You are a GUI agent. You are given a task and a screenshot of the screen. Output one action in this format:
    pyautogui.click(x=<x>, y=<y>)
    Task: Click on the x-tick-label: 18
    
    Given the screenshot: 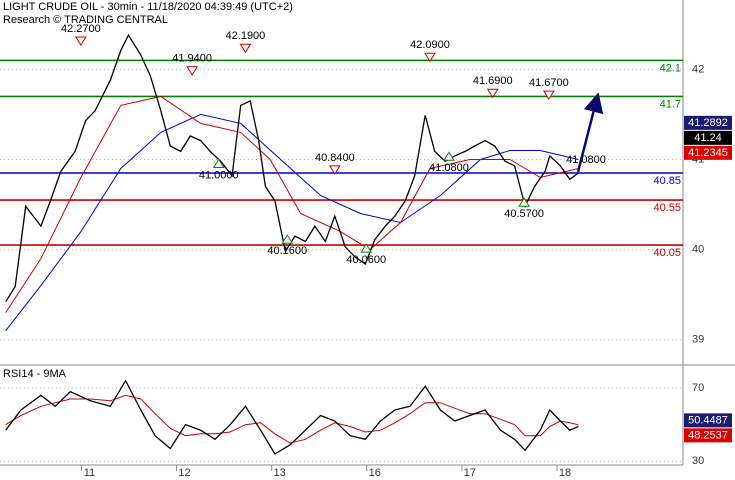 What is the action you would take?
    pyautogui.click(x=565, y=473)
    